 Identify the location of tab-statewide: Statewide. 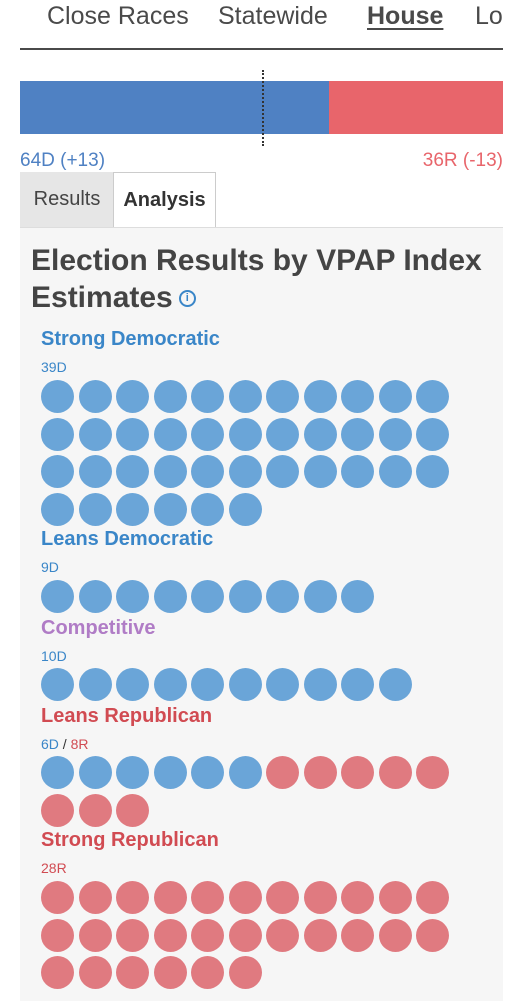
(273, 16).